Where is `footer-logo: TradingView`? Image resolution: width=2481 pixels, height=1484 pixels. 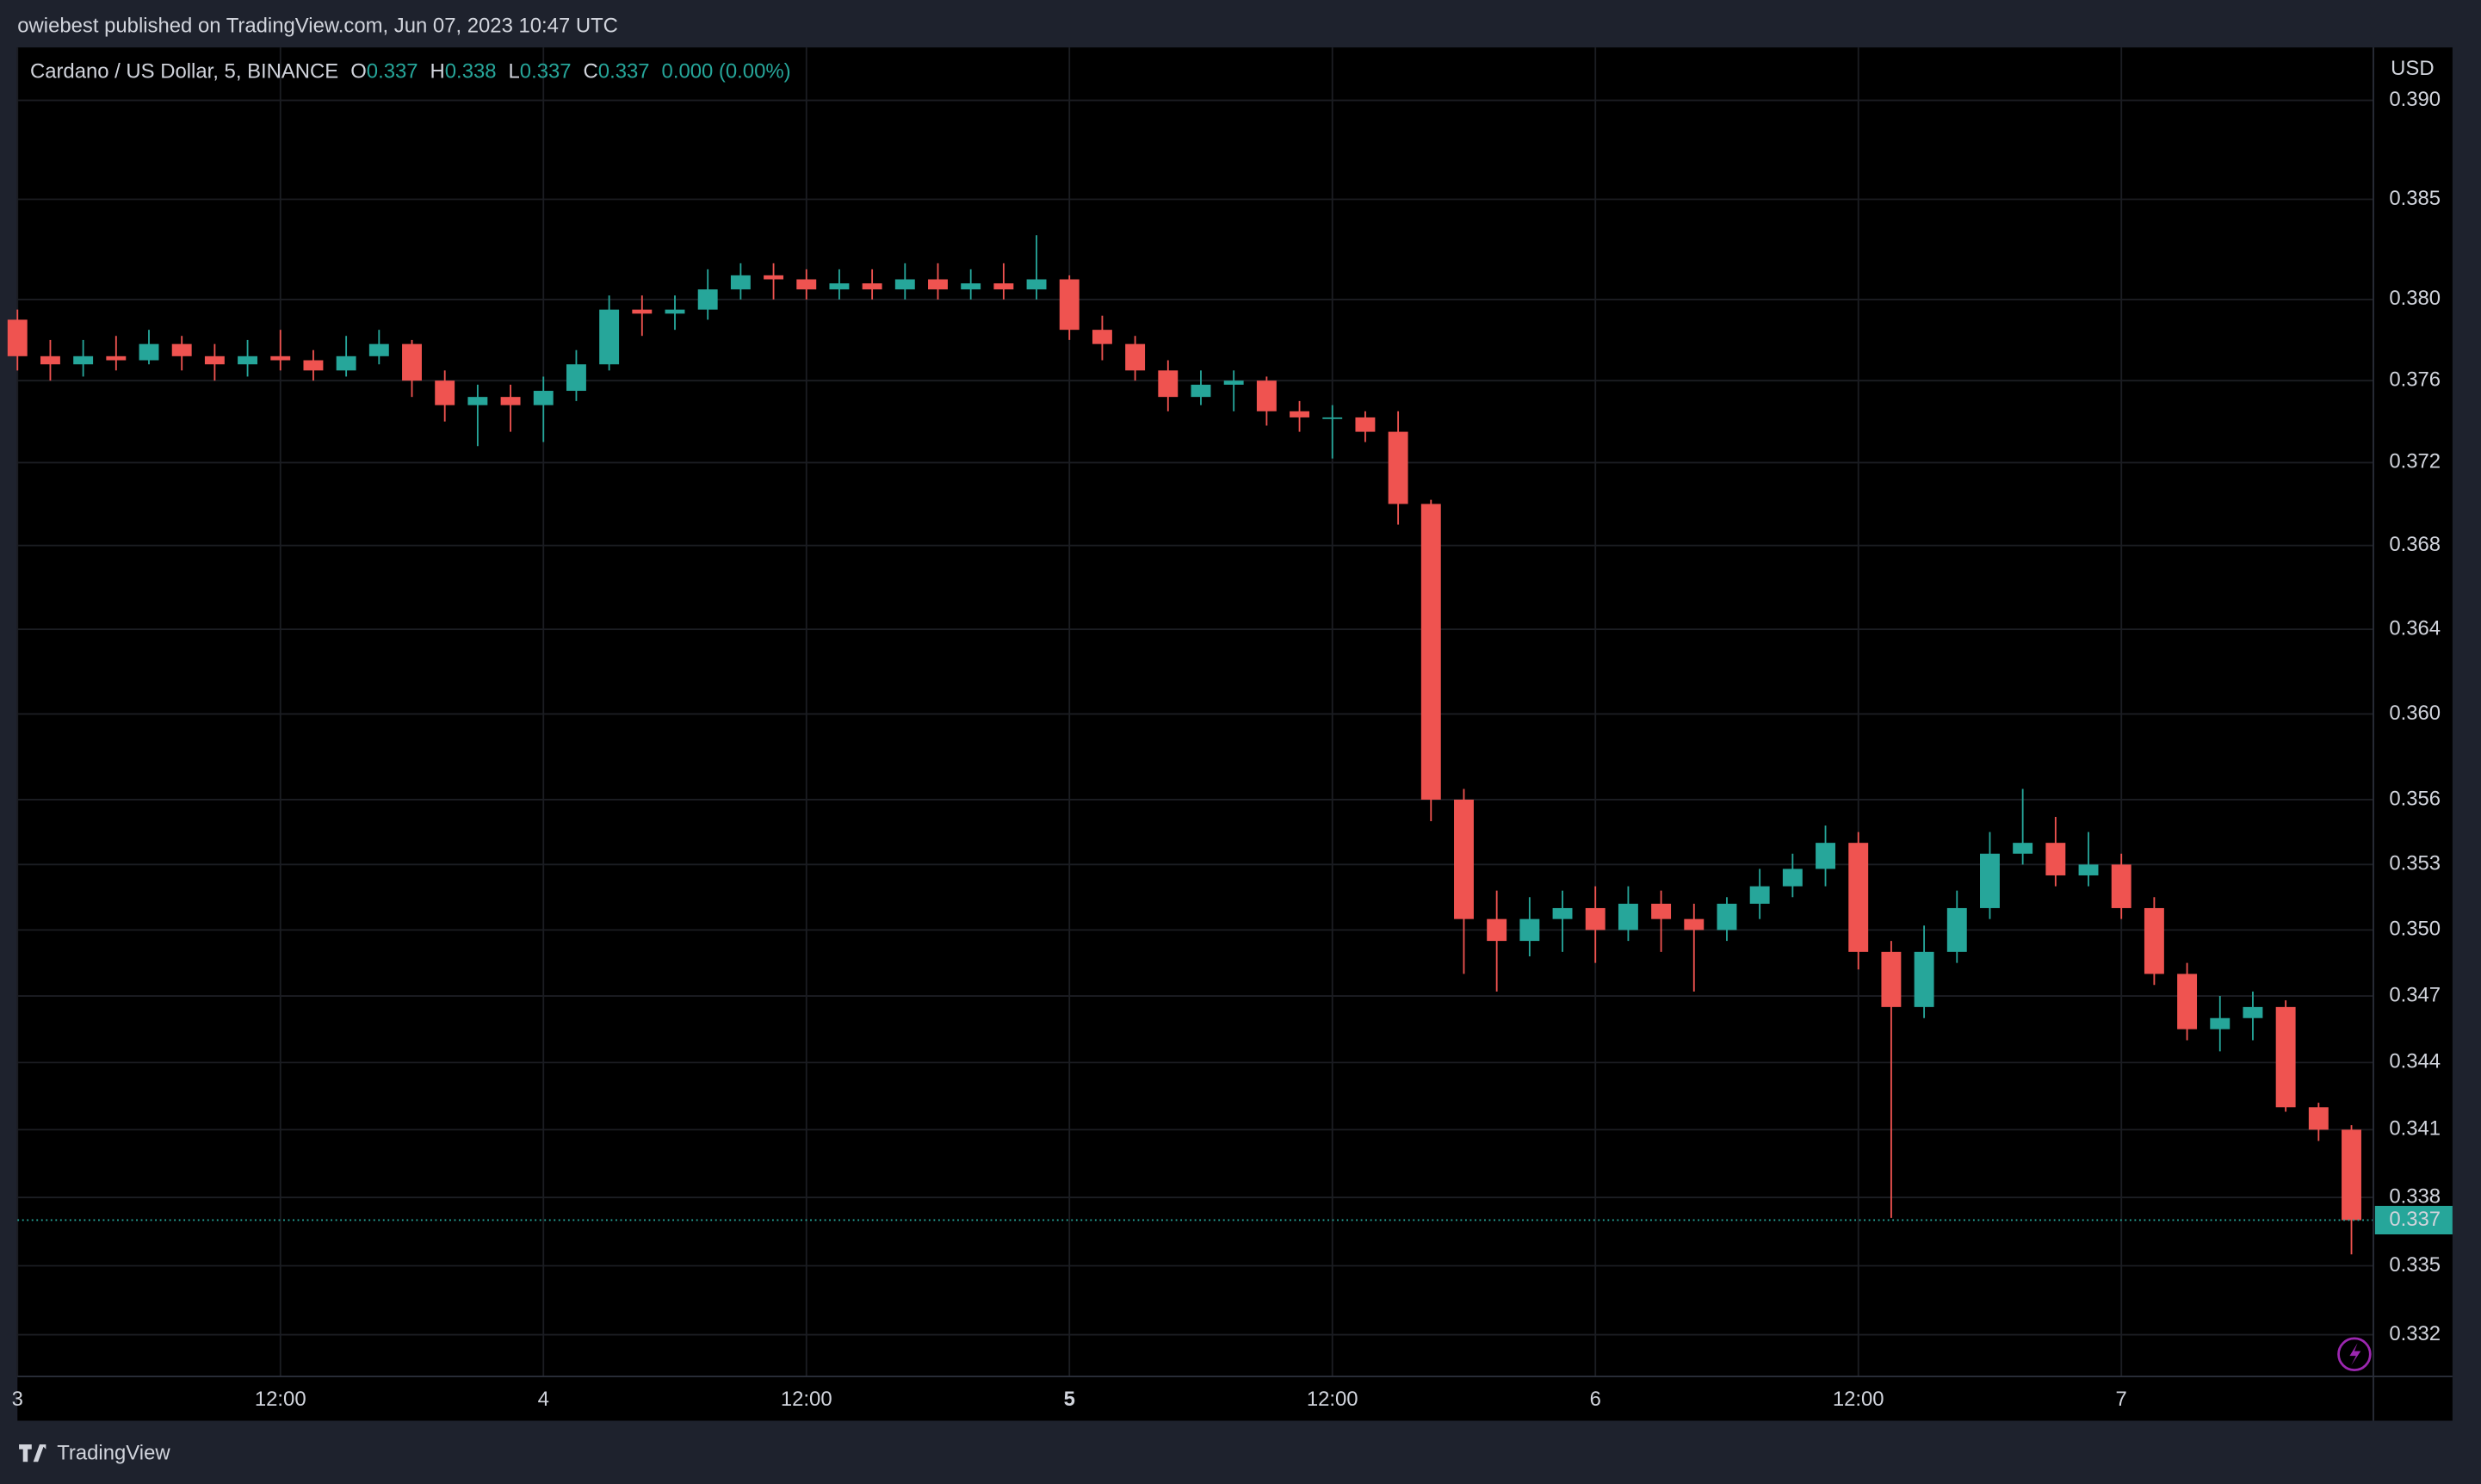 footer-logo: TradingView is located at coordinates (94, 1452).